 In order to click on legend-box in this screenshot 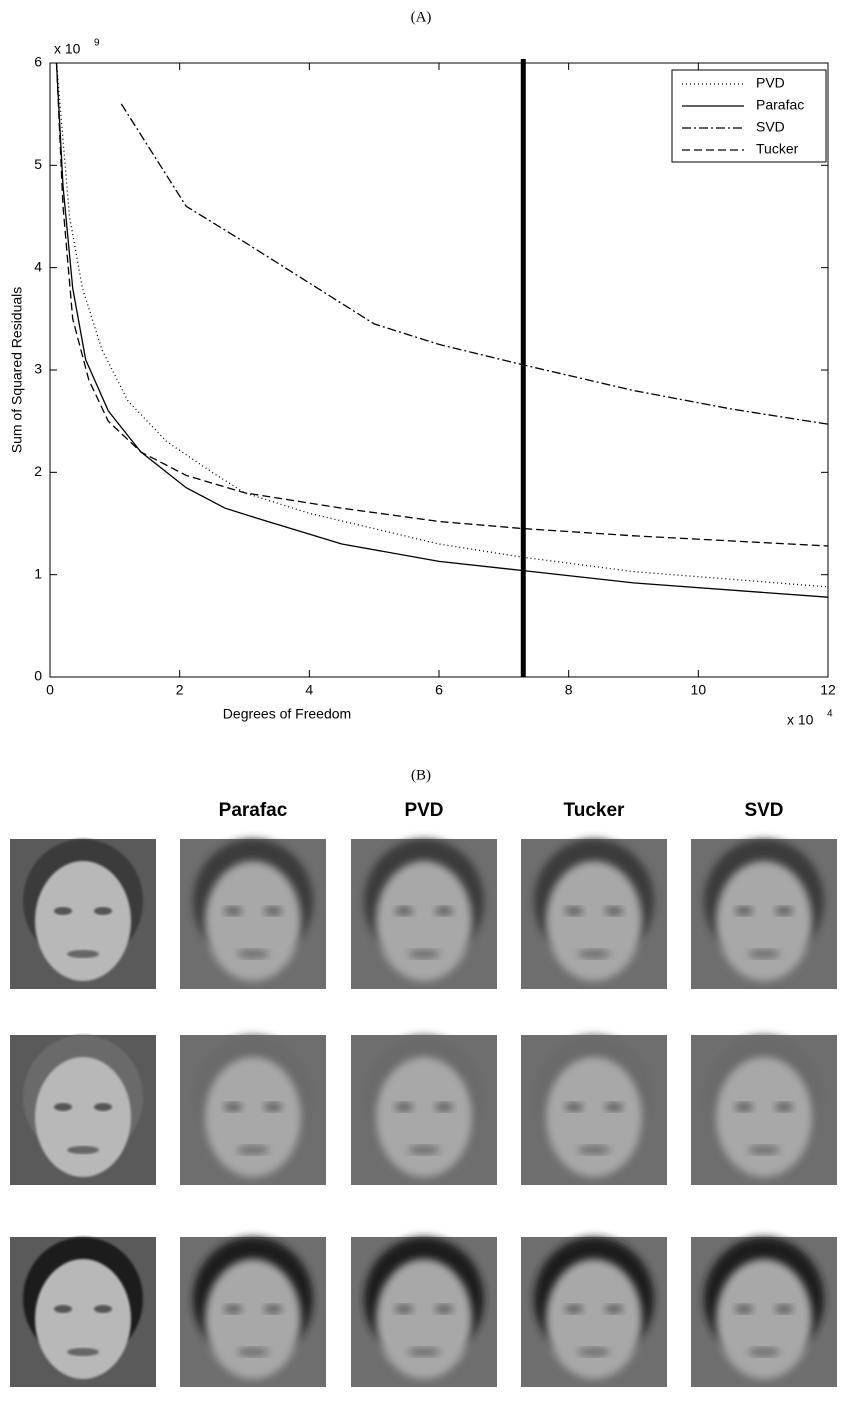, I will do `click(749, 116)`.